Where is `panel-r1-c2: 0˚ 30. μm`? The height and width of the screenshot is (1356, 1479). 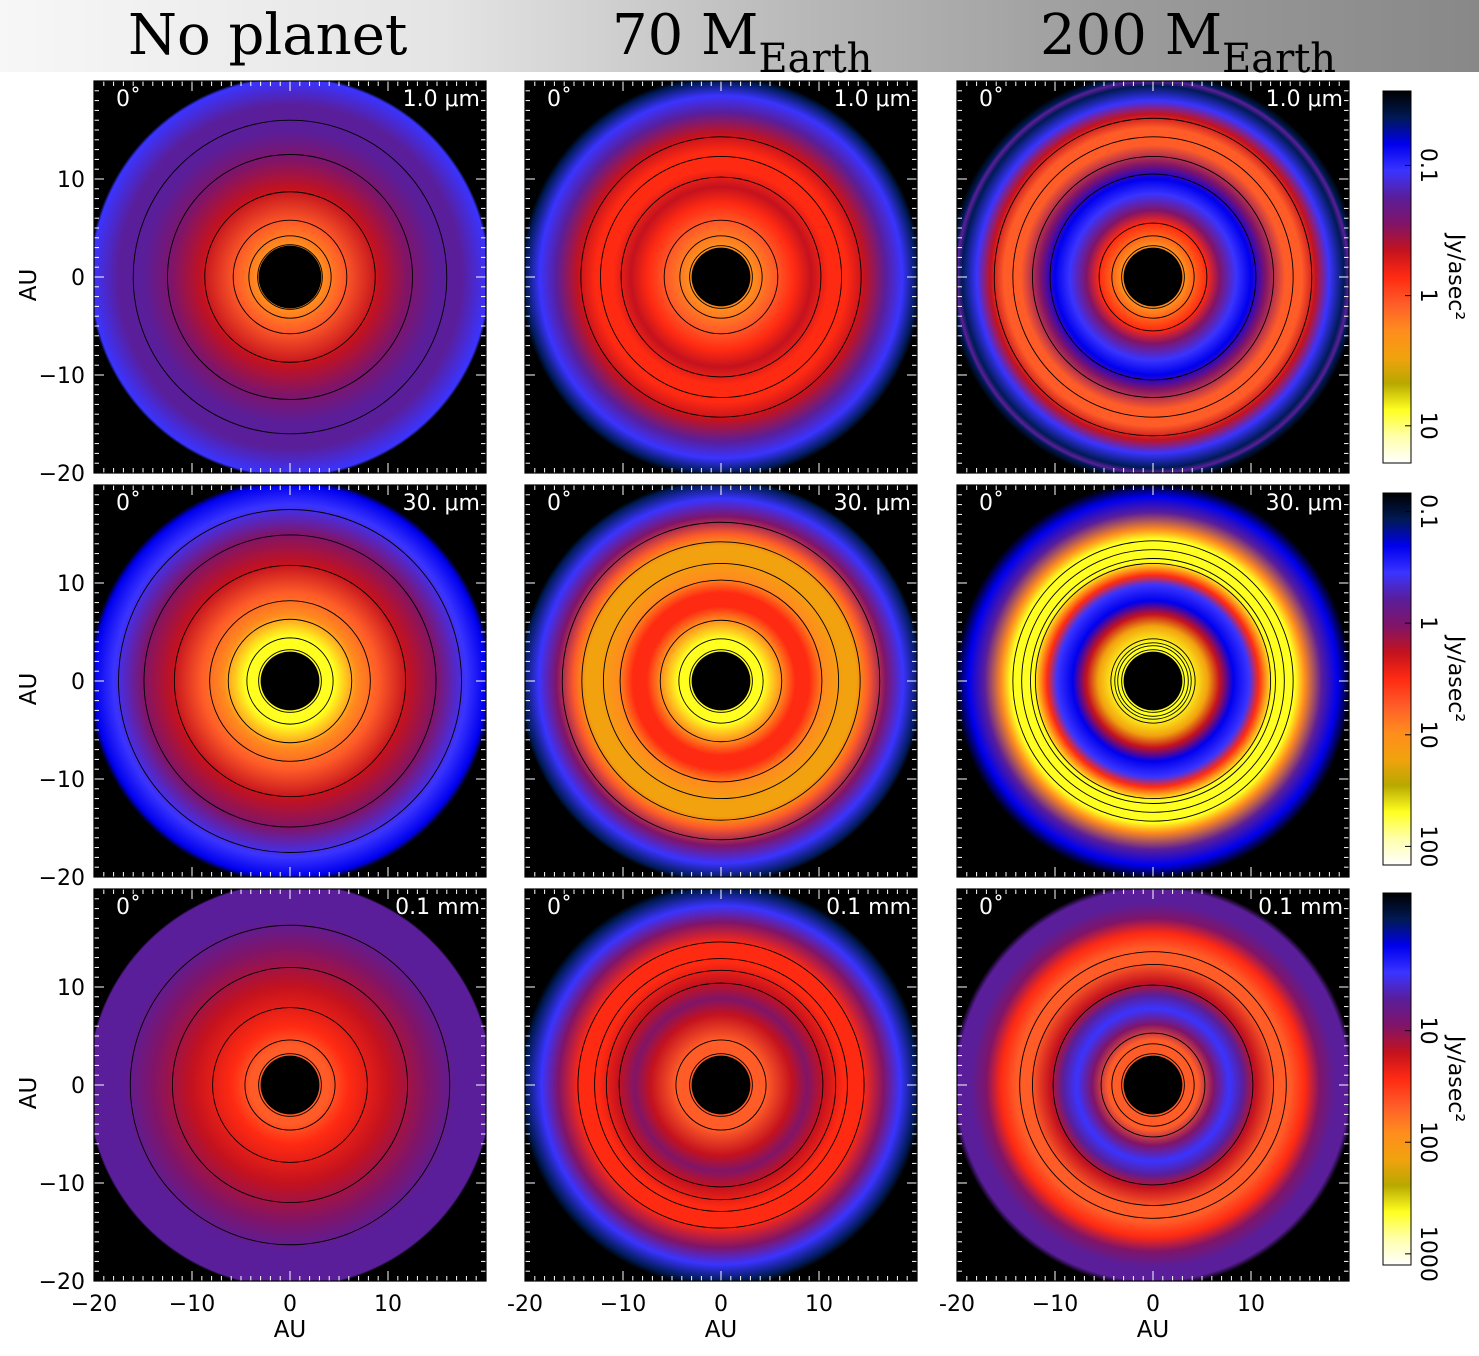 panel-r1-c2: 0˚ 30. μm is located at coordinates (1153, 681).